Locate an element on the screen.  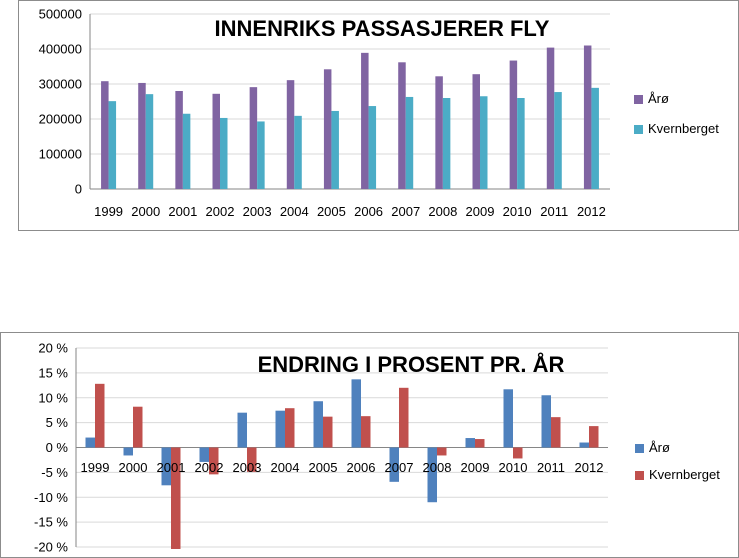
chart-2-bar-2010-s2 is located at coordinates (518, 453).